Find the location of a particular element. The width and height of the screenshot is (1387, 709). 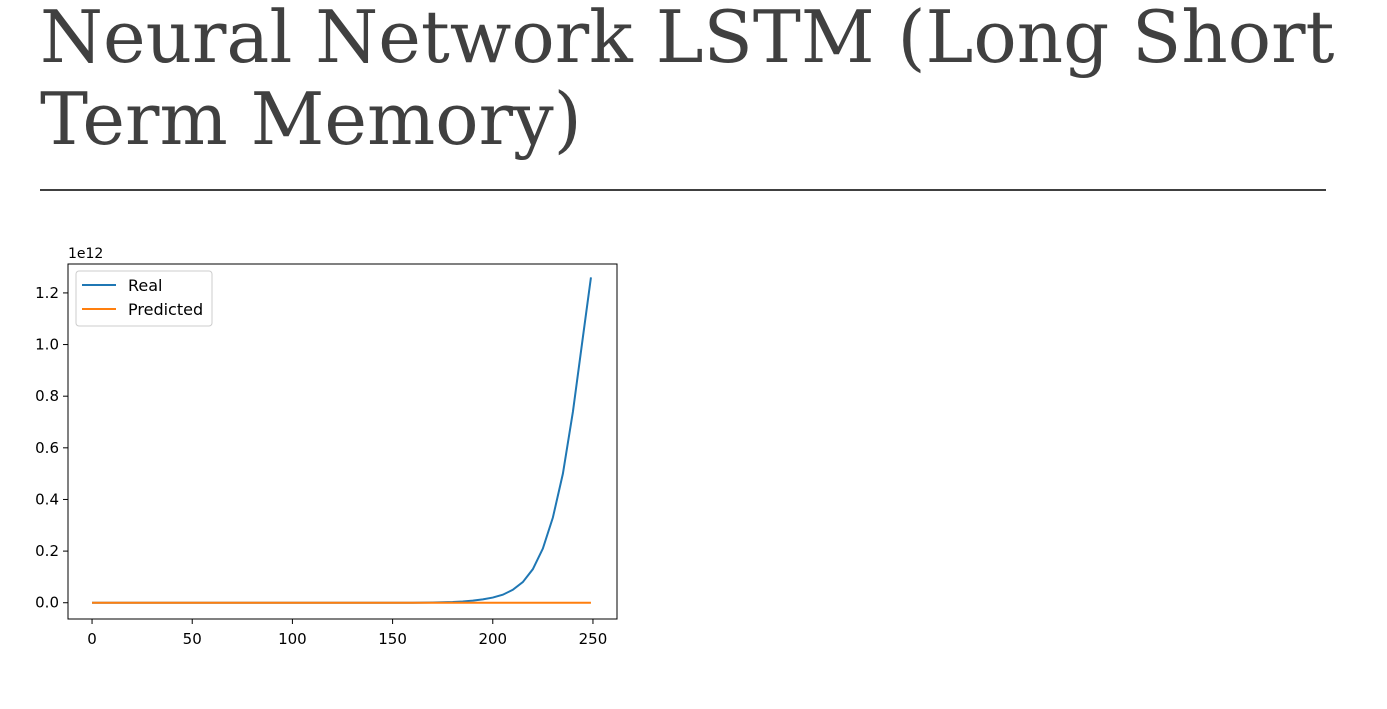

legend-label-predicted: Predicted is located at coordinates (165, 309).